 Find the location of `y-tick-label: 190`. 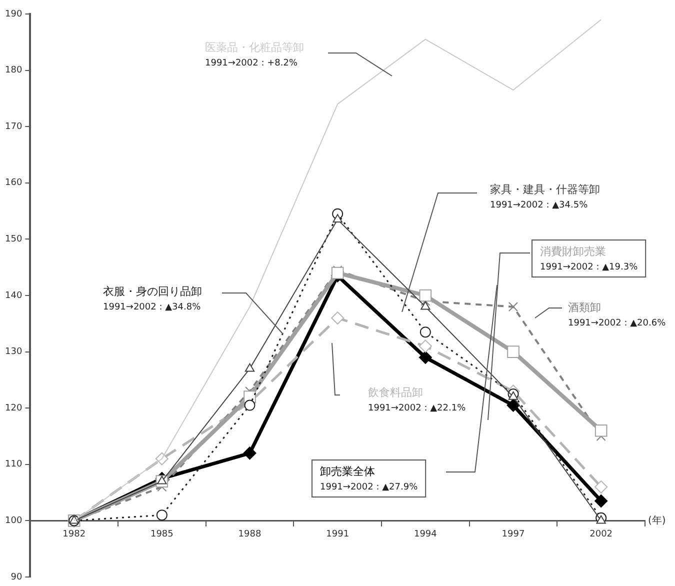

y-tick-label: 190 is located at coordinates (13, 14).